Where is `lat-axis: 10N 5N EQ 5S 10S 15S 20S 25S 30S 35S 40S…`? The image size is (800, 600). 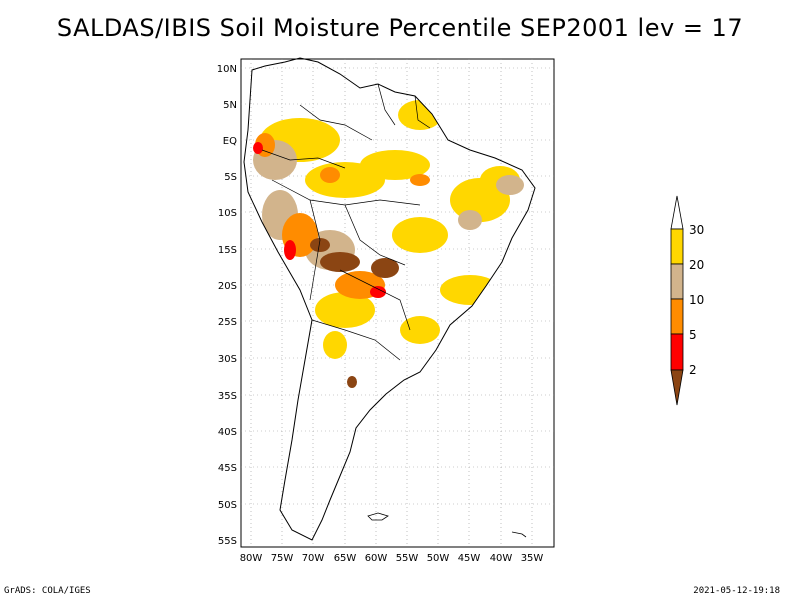
lat-axis: 10N 5N EQ 5S 10S 15S 20S 25S 30S 35S 40S… is located at coordinates (227, 305).